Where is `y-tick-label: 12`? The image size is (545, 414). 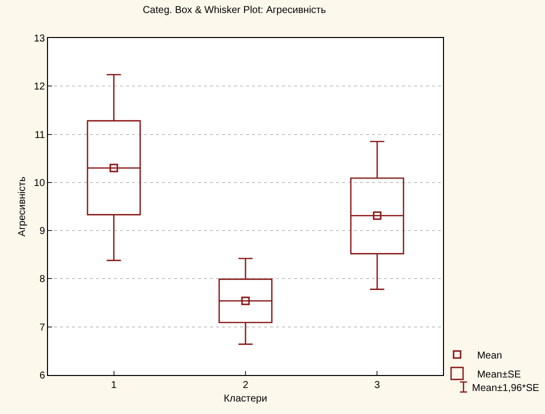
y-tick-label: 12 is located at coordinates (40, 87).